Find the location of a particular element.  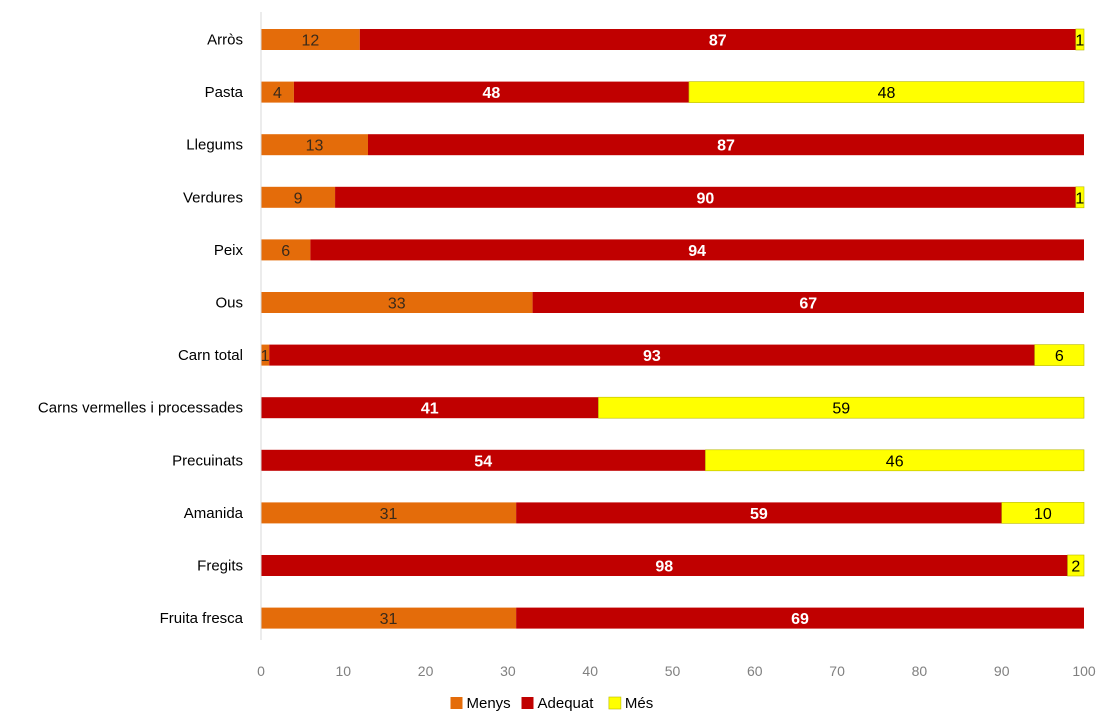

category-label: Precuinats is located at coordinates (207, 460).